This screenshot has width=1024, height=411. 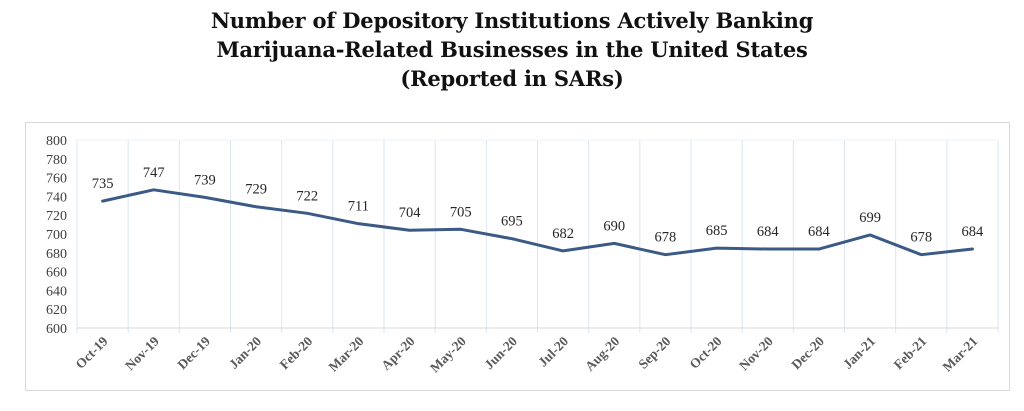 I want to click on y-tick-label: 680, so click(x=56, y=254).